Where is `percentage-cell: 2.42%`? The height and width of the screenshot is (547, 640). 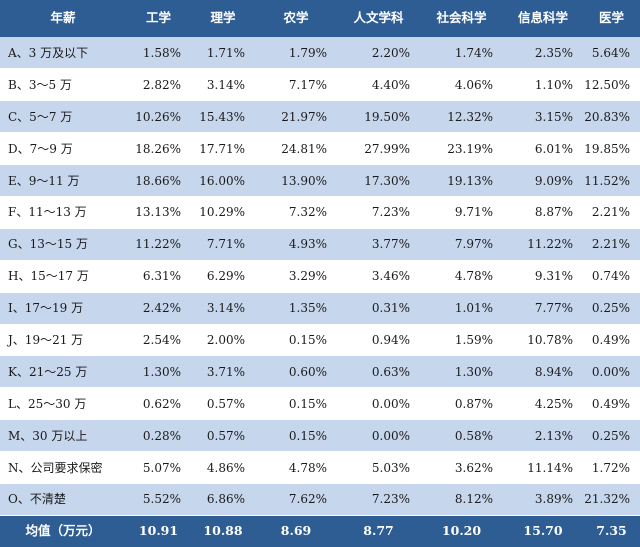
percentage-cell: 2.42% is located at coordinates (158, 308).